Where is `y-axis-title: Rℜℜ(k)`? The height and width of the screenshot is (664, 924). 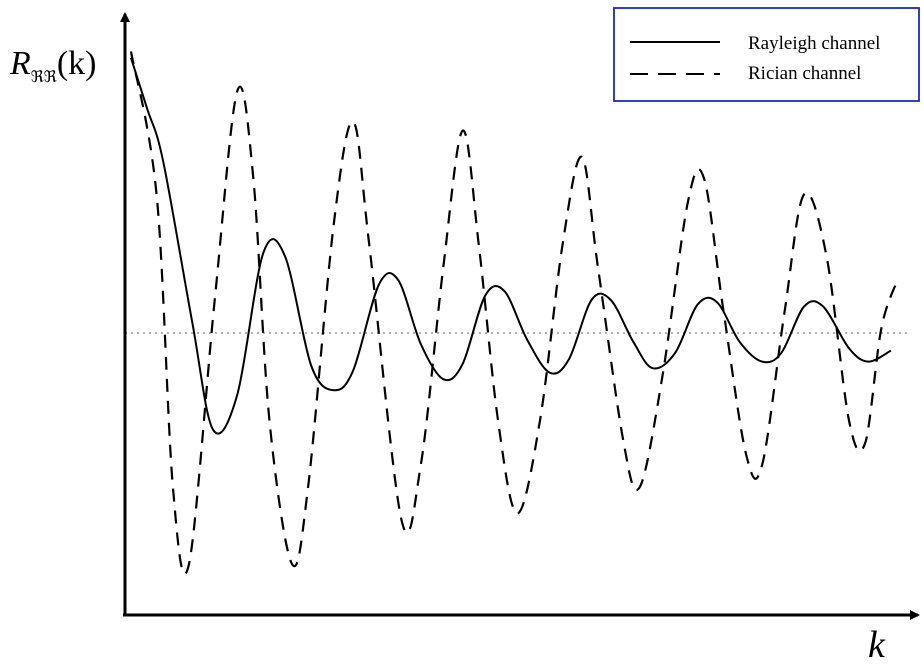
y-axis-title: Rℜℜ(k) is located at coordinates (52, 65).